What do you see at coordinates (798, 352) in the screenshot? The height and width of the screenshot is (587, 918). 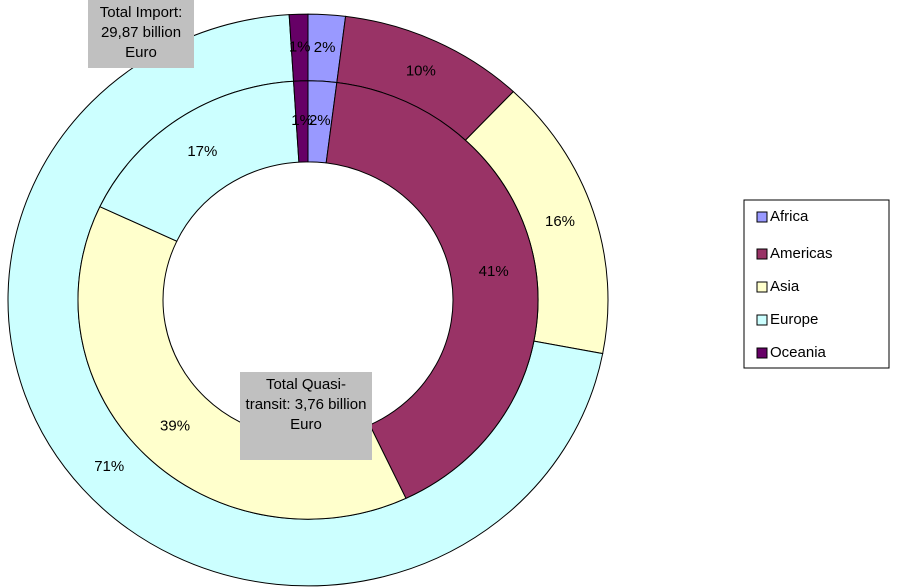 I see `legend-label: Oceania` at bounding box center [798, 352].